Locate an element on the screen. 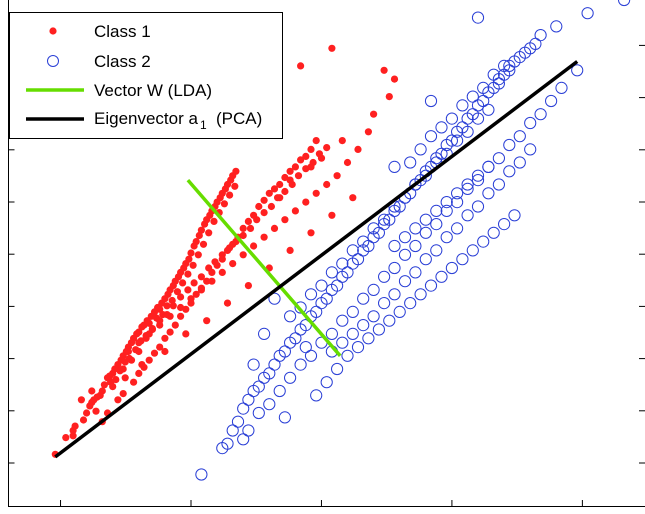 This screenshot has width=645, height=514. legend-class2-marker is located at coordinates (53, 61).